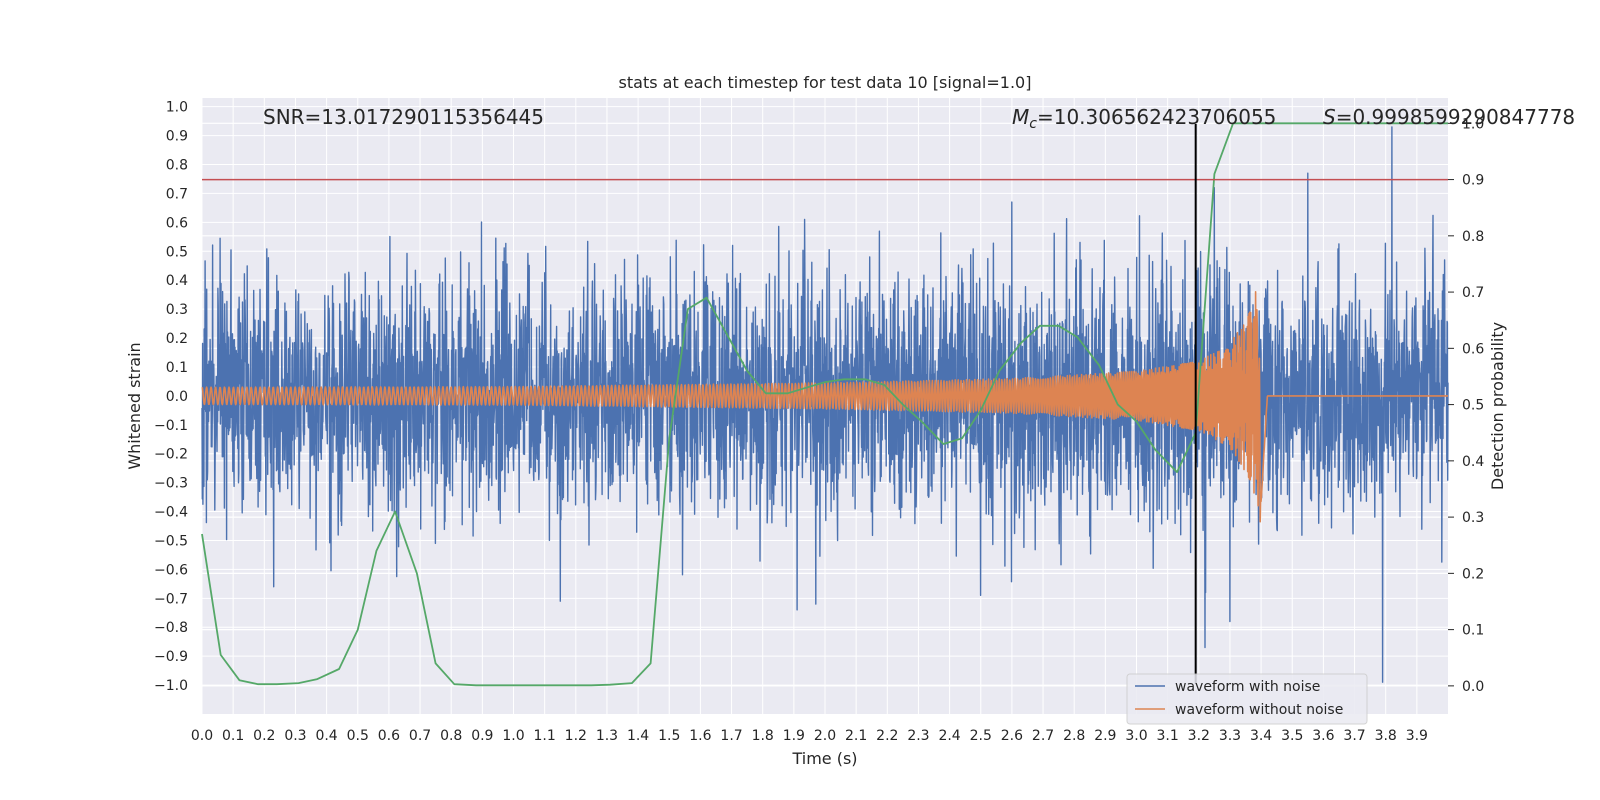 Image resolution: width=1600 pixels, height=800 pixels. What do you see at coordinates (171, 570) in the screenshot?
I see `y-tick-label: −0.6` at bounding box center [171, 570].